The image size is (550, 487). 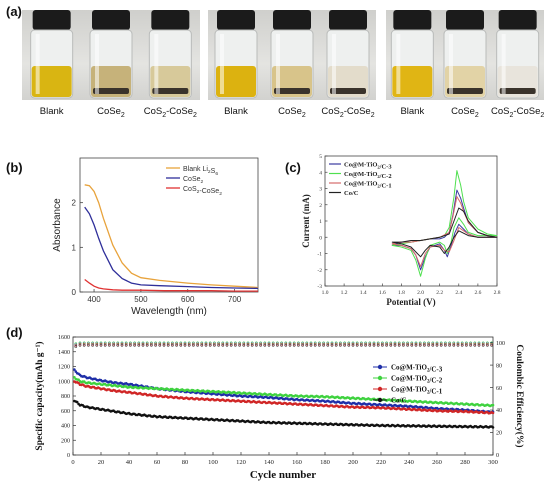 What do you see at coordinates (185, 462) in the screenshot?
I see `x-tick-label: 80` at bounding box center [185, 462].